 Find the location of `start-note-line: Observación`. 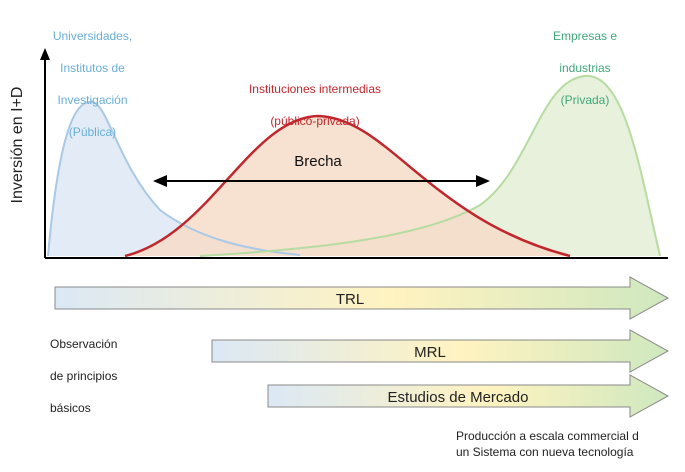

start-note-line: Observación is located at coordinates (84, 344).